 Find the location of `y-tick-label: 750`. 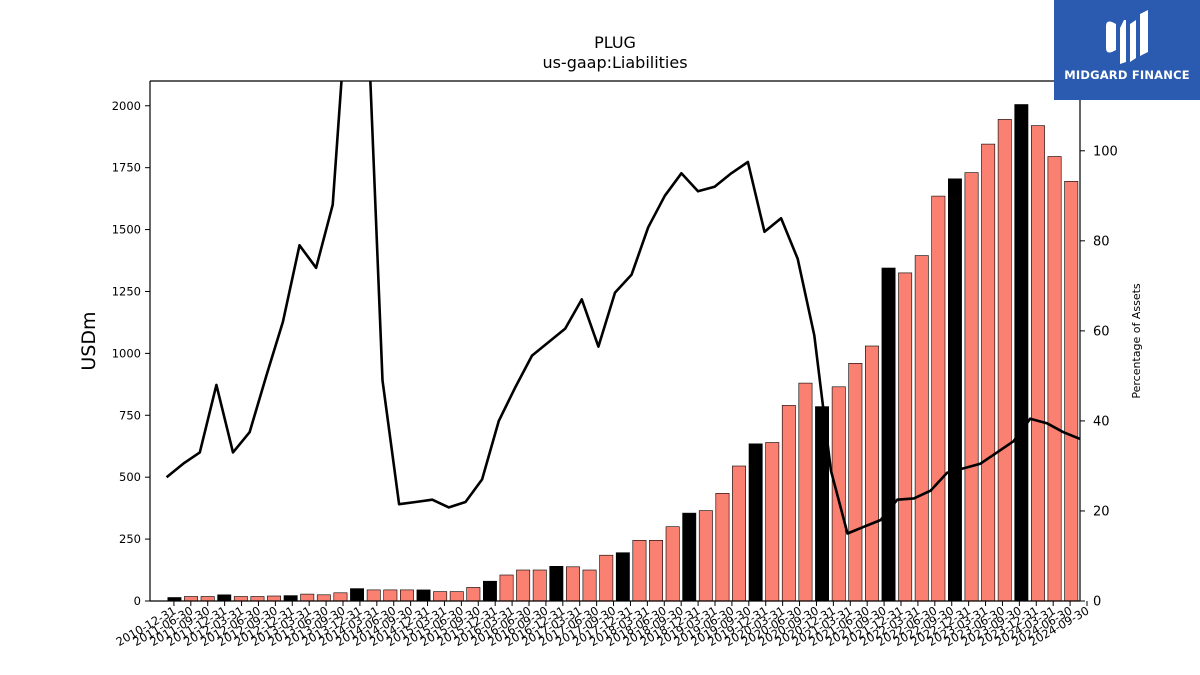

y-tick-label: 750 is located at coordinates (130, 415).